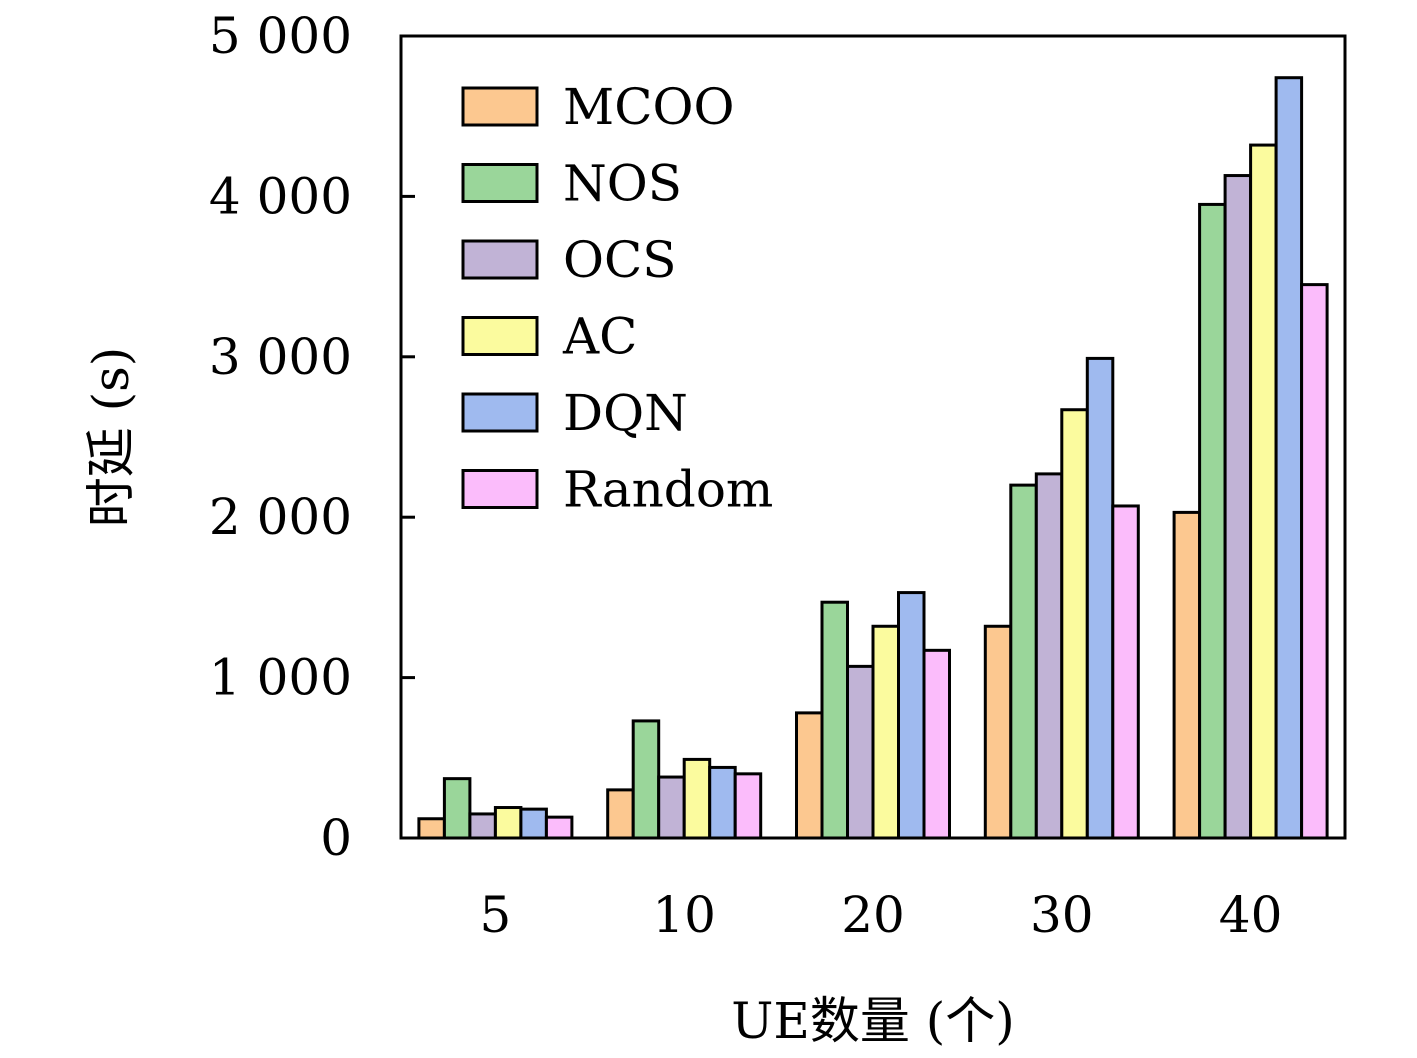  Describe the element at coordinates (599, 337) in the screenshot. I see `legend-label-ac: AC` at that location.